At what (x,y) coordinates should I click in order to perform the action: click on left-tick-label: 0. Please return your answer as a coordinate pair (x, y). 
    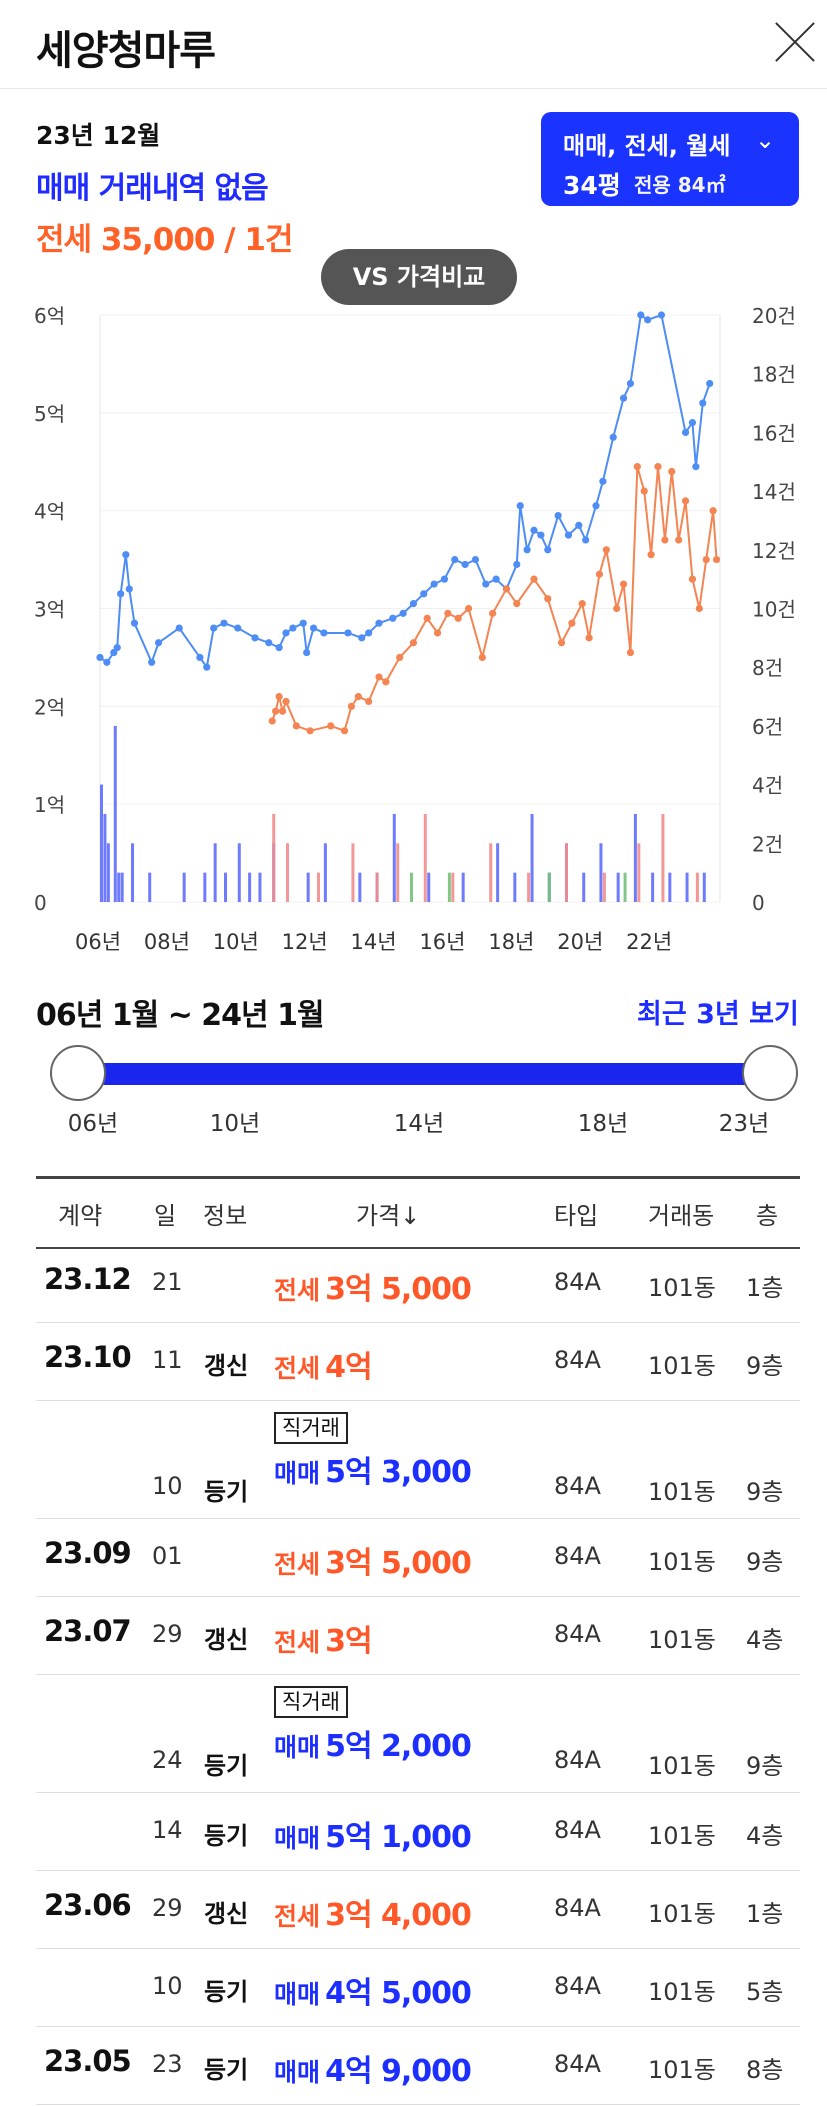
    Looking at the image, I should click on (40, 903).